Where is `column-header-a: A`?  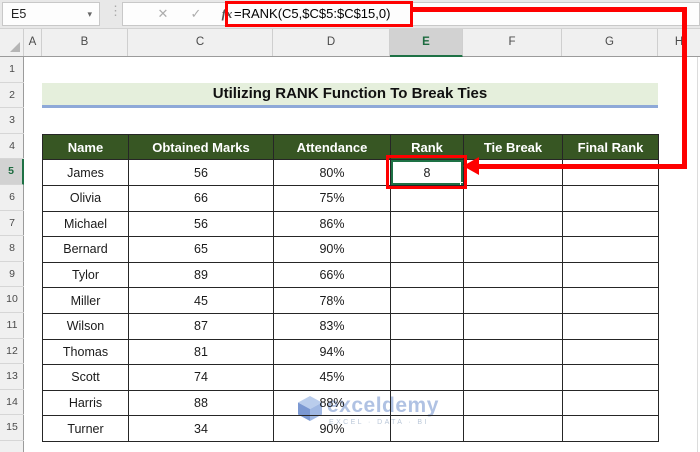 column-header-a: A is located at coordinates (33, 42).